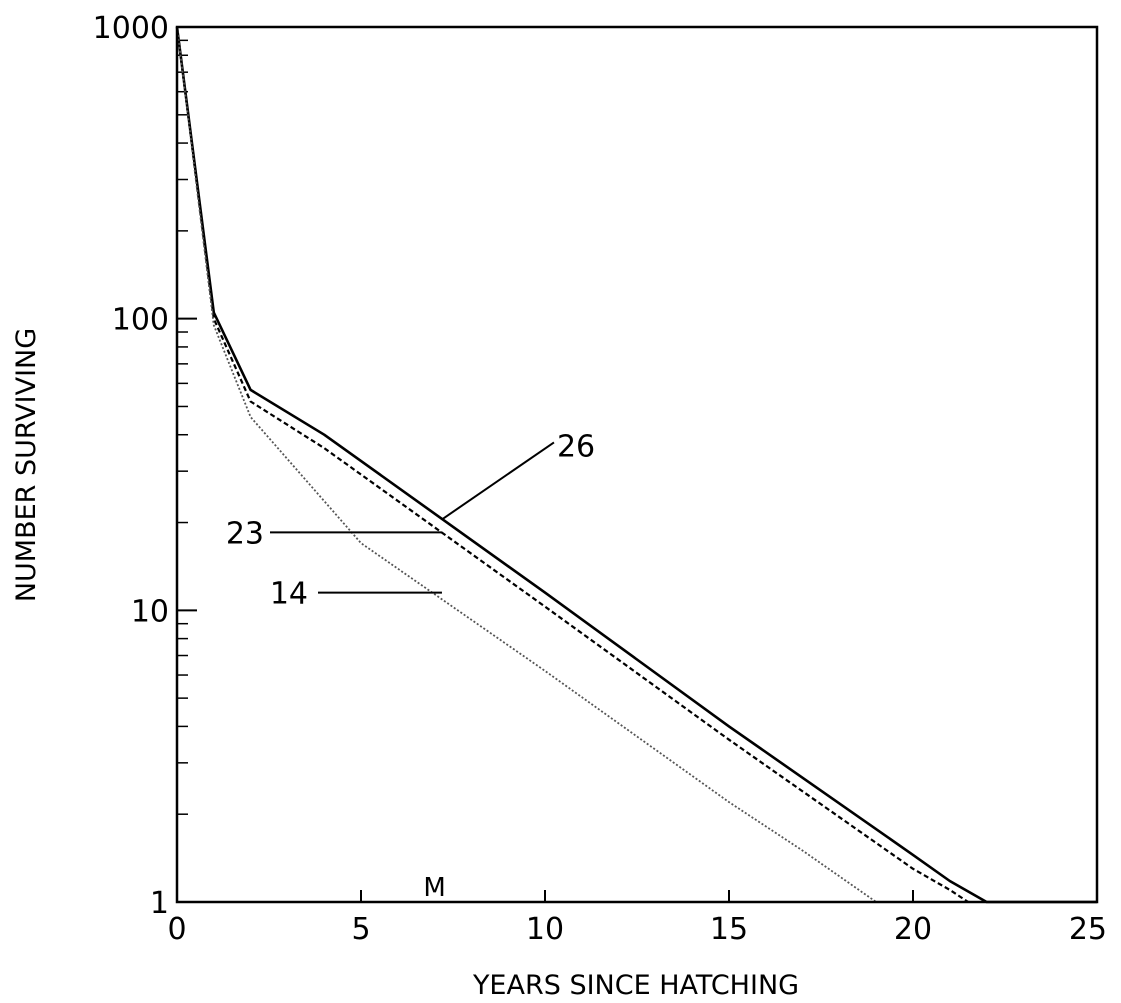  What do you see at coordinates (360, 929) in the screenshot?
I see `x-tick-label: 5` at bounding box center [360, 929].